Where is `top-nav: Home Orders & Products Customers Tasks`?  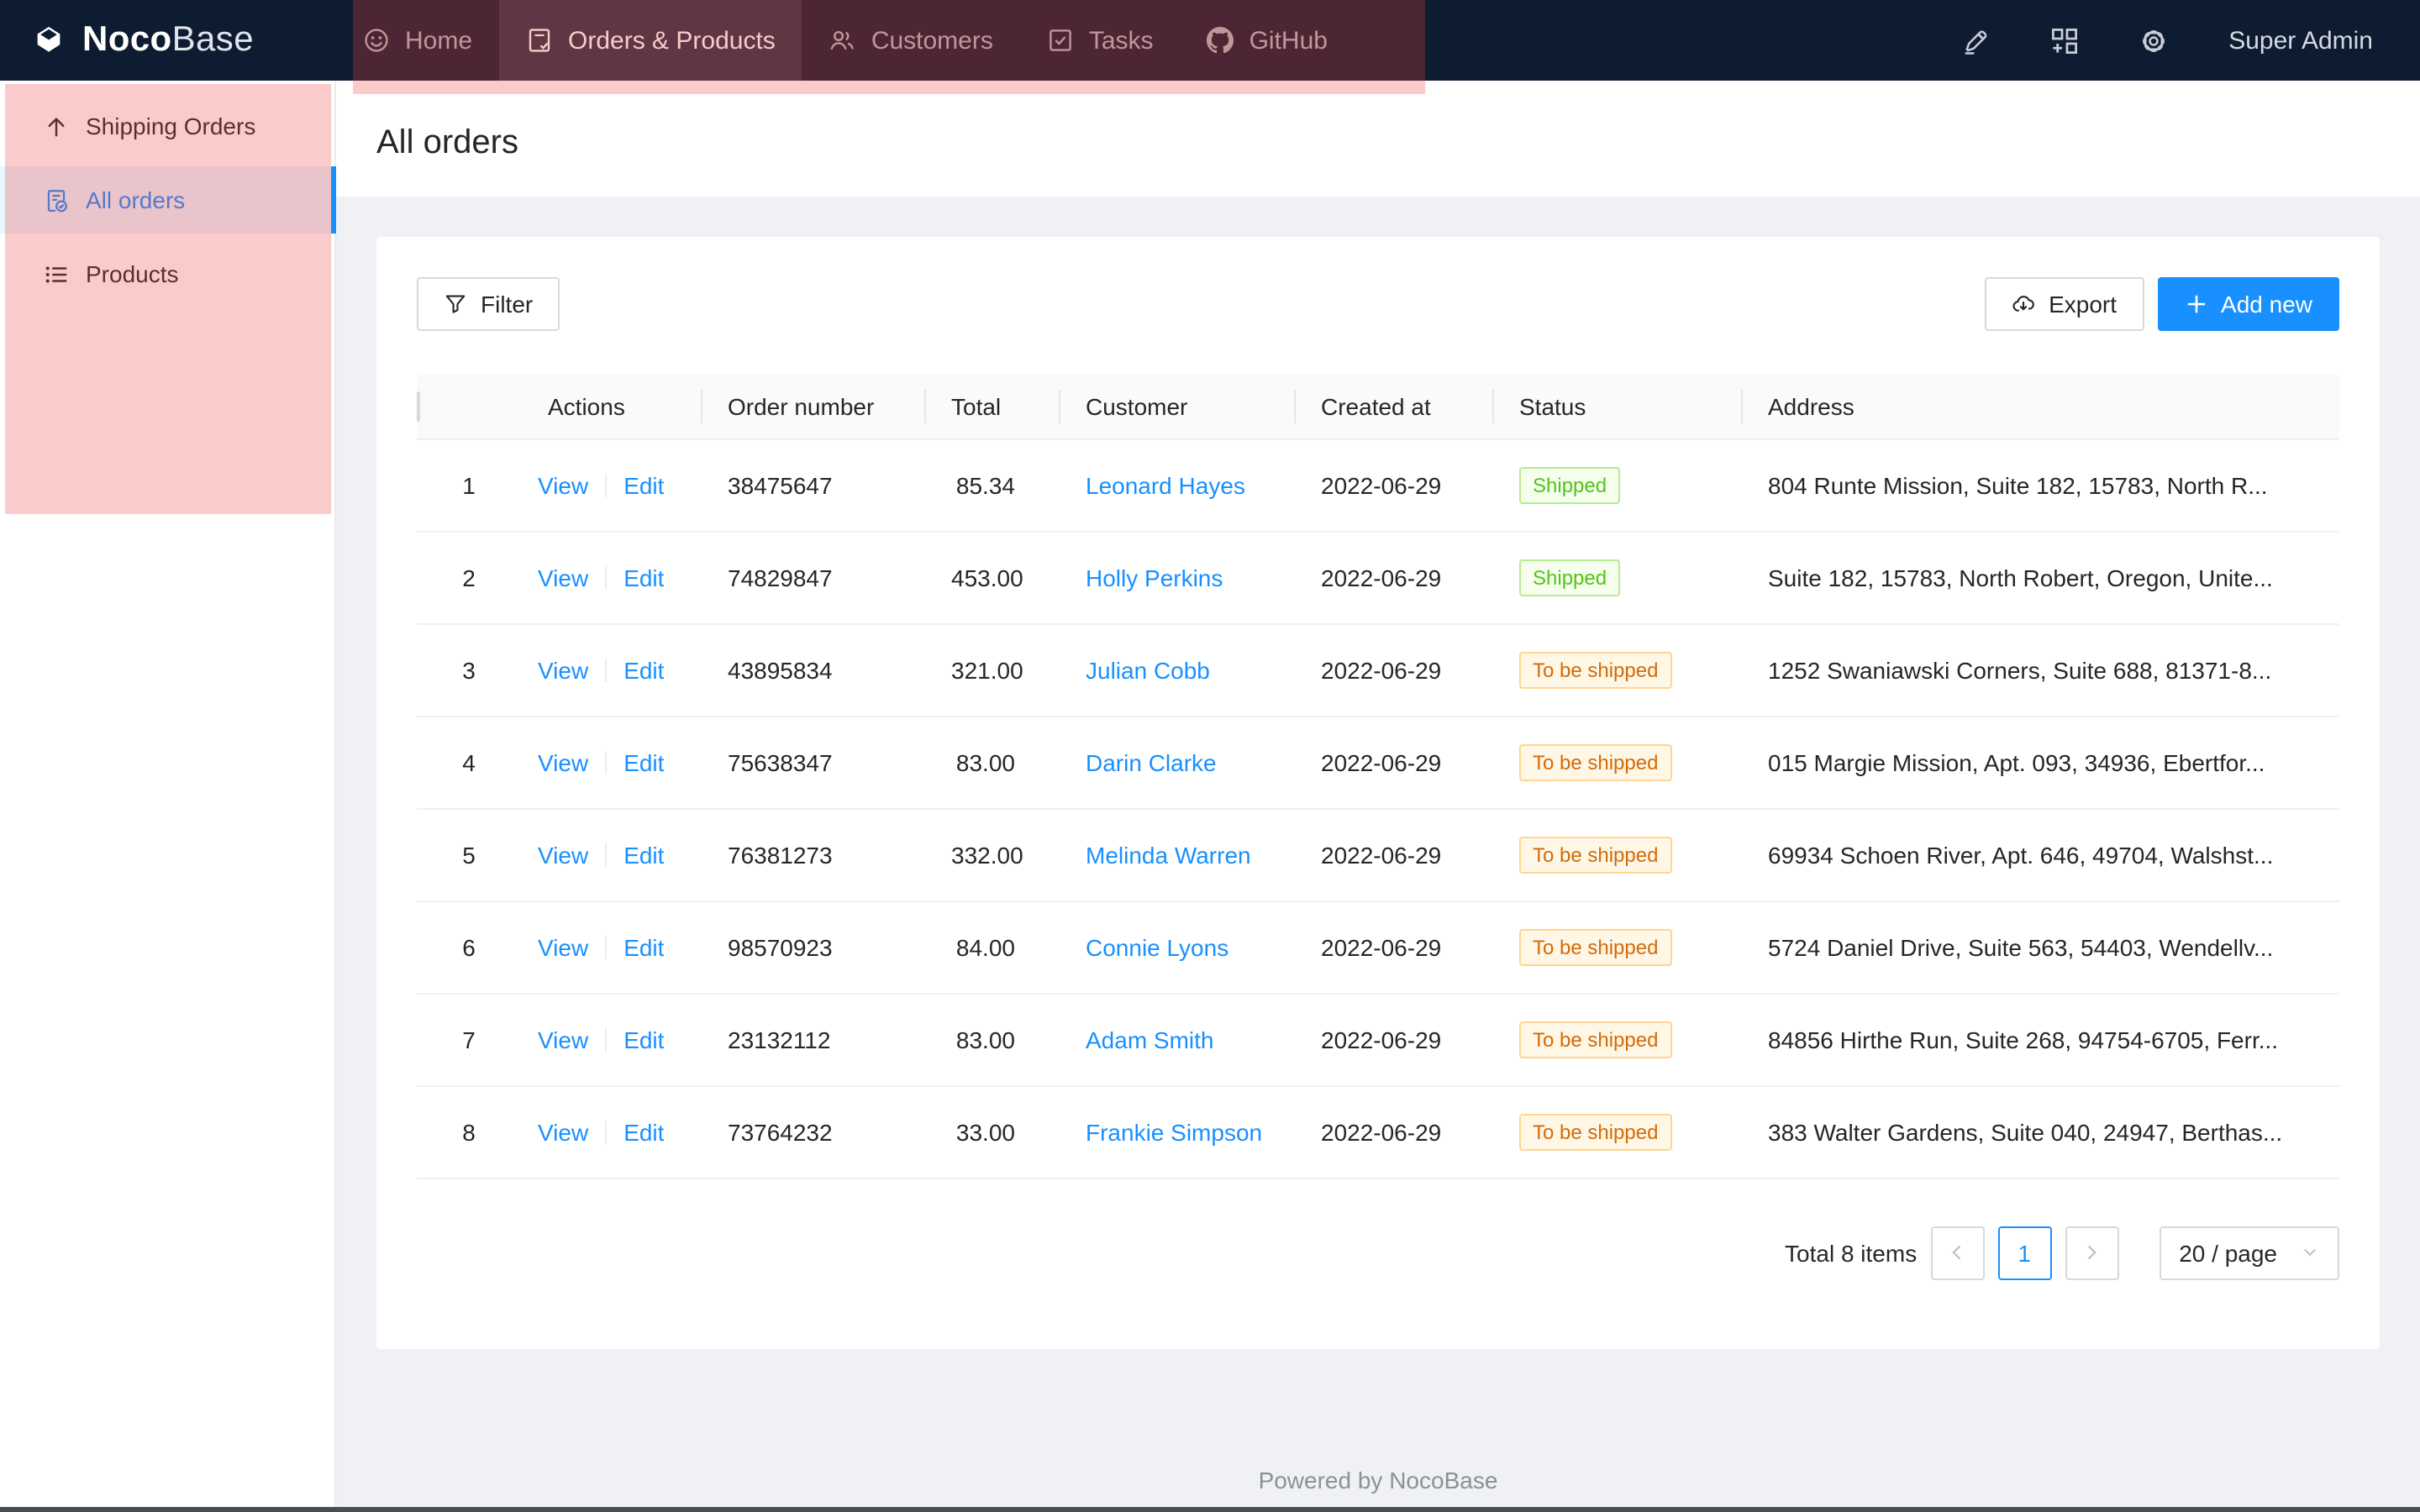 top-nav: Home Orders & Products Customers Tasks is located at coordinates (845, 40).